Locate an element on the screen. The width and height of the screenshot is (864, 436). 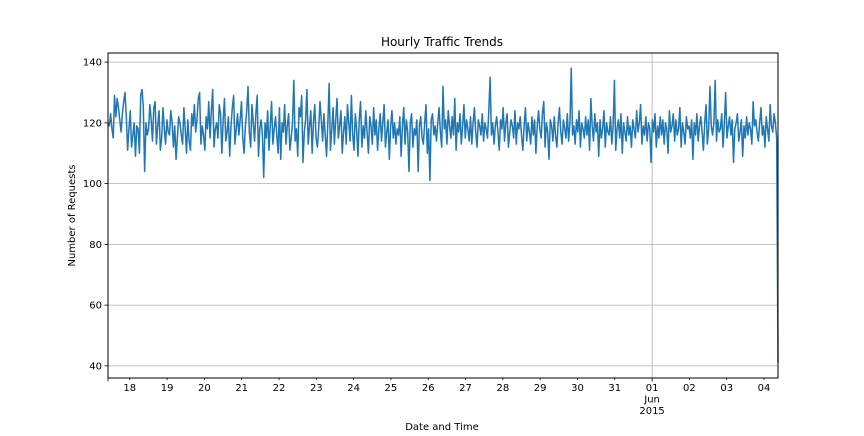
x-tick-label: 24 is located at coordinates (353, 388).